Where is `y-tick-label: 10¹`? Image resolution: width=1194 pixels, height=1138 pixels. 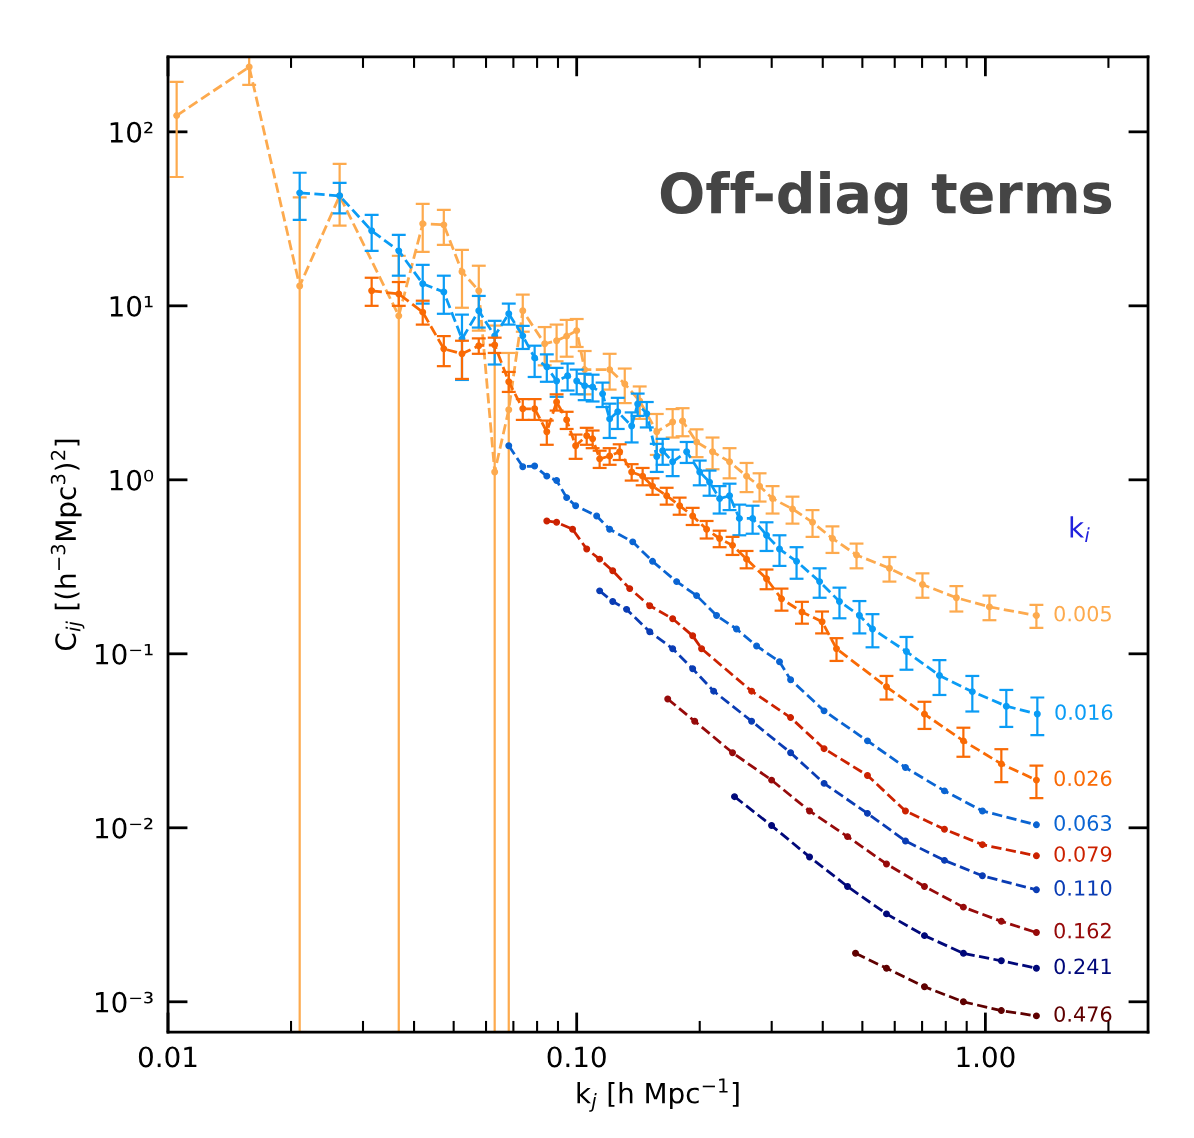 y-tick-label: 10¹ is located at coordinates (131, 306).